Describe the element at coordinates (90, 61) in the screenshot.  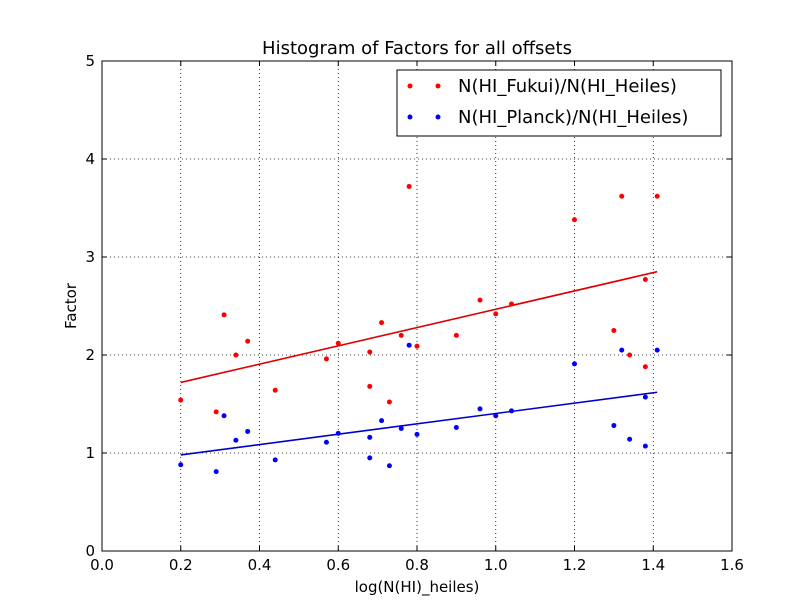
I see `y-tick-label: 5` at that location.